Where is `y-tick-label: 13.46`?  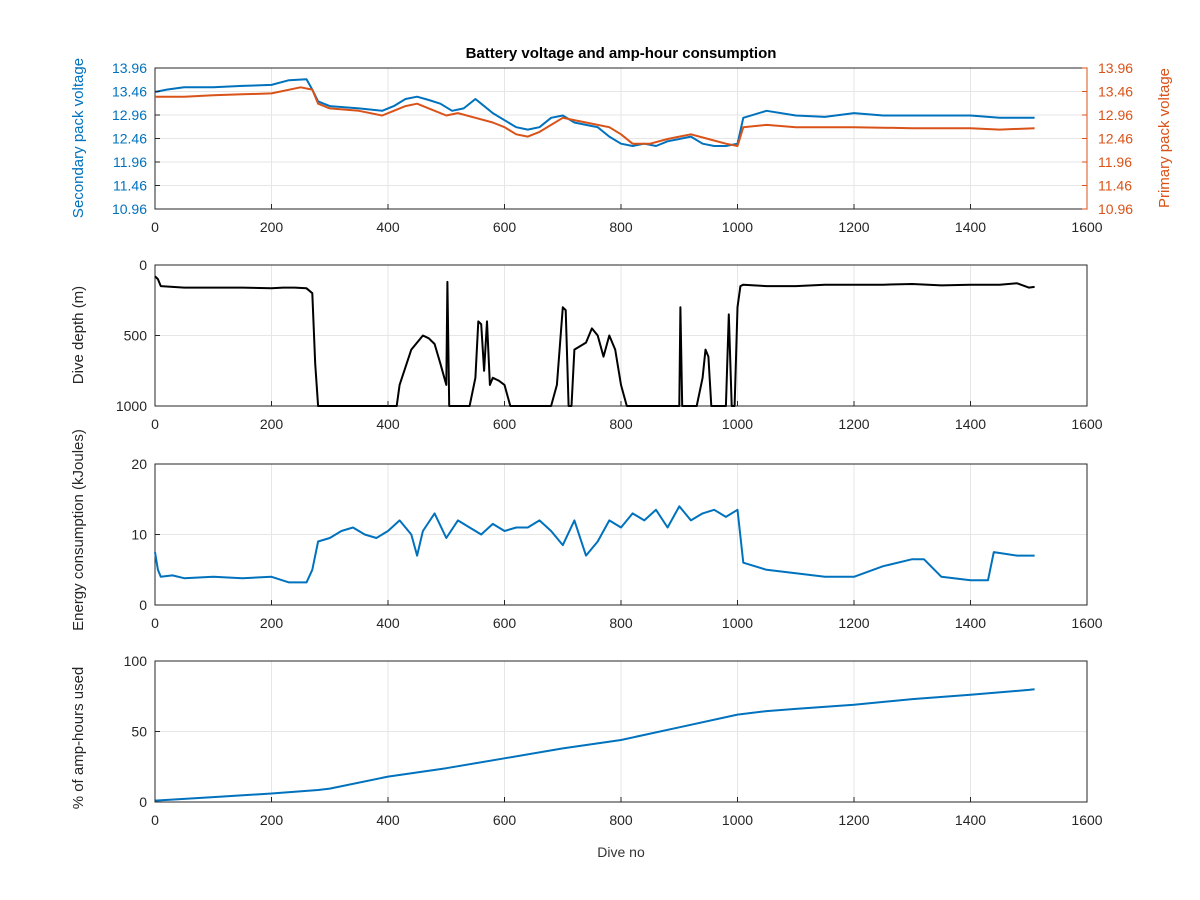
y-tick-label: 13.46 is located at coordinates (129, 92).